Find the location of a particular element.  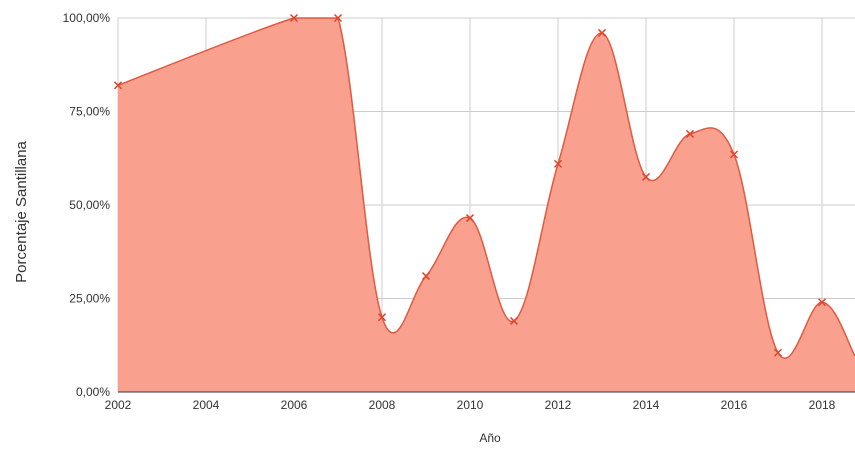

x-tick-label: 2014 is located at coordinates (646, 405).